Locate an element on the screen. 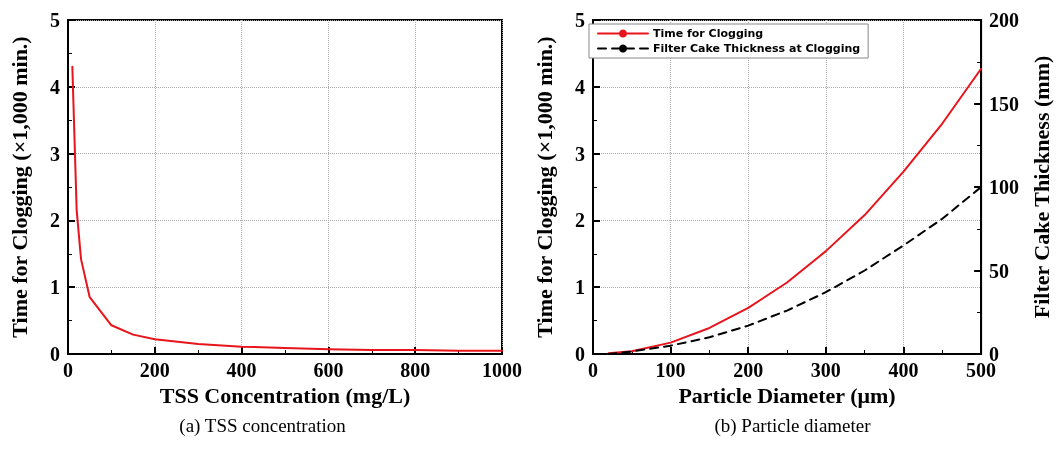 The image size is (1060, 454). x-axis-title: Particle Diameter (μm) is located at coordinates (787, 396).